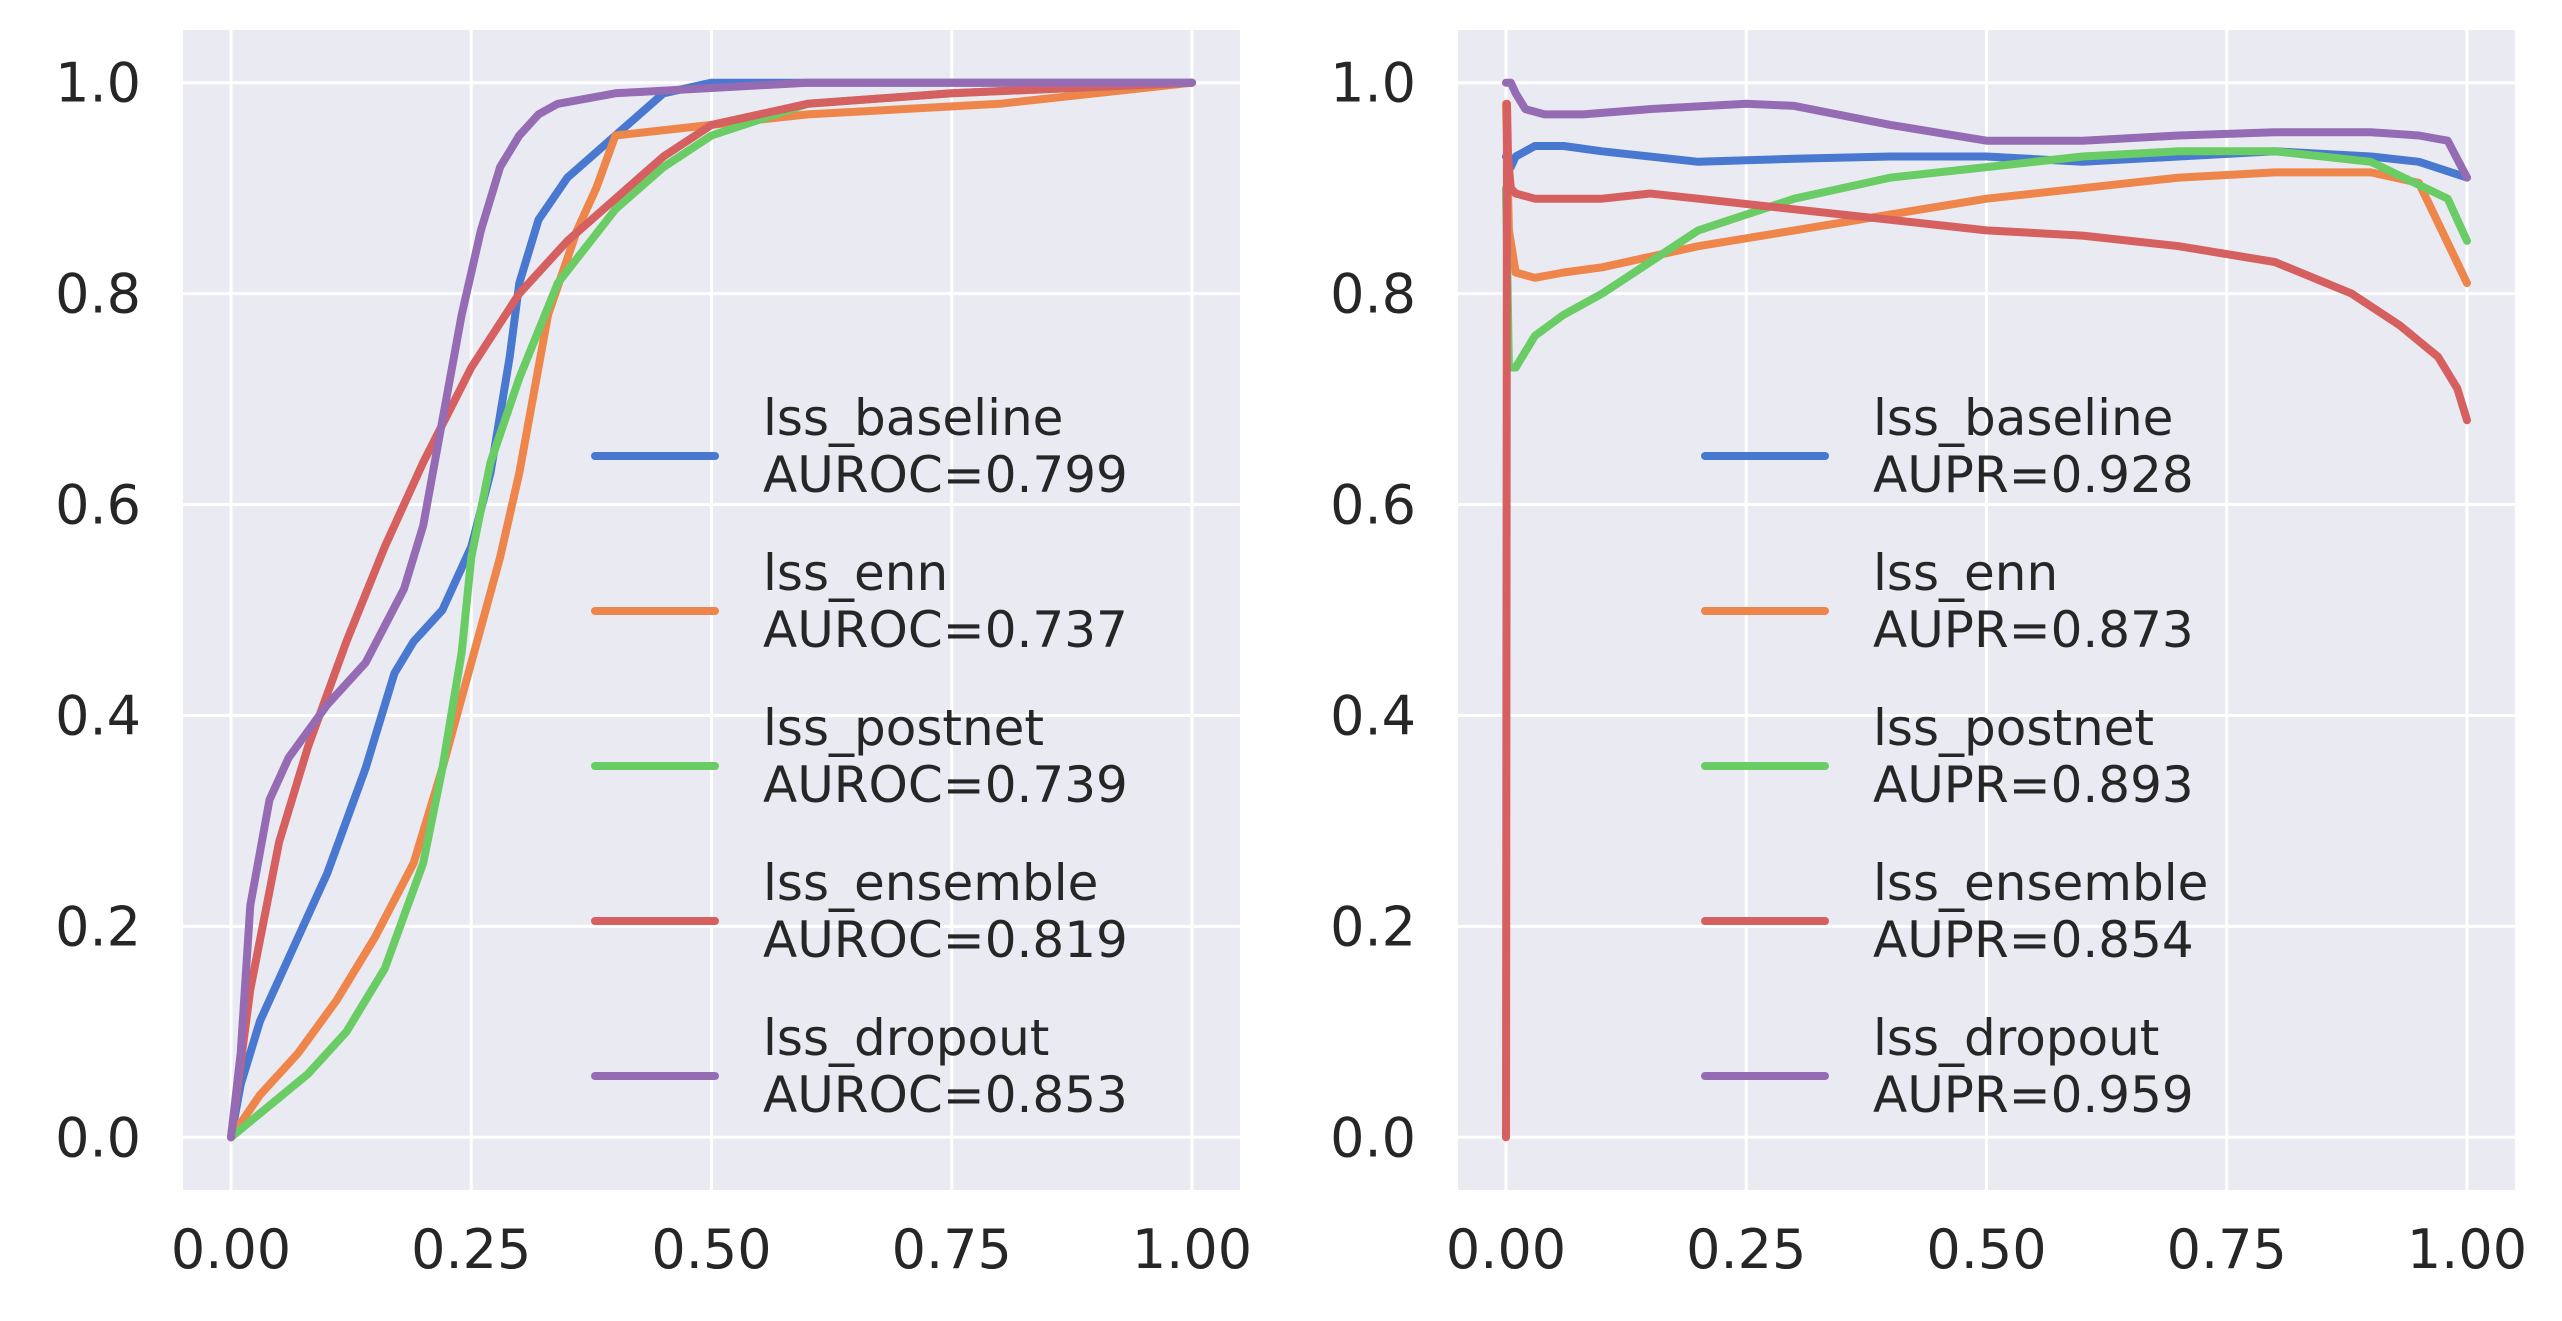  What do you see at coordinates (1986, 193) in the screenshot?
I see `series-line-lss_enn` at bounding box center [1986, 193].